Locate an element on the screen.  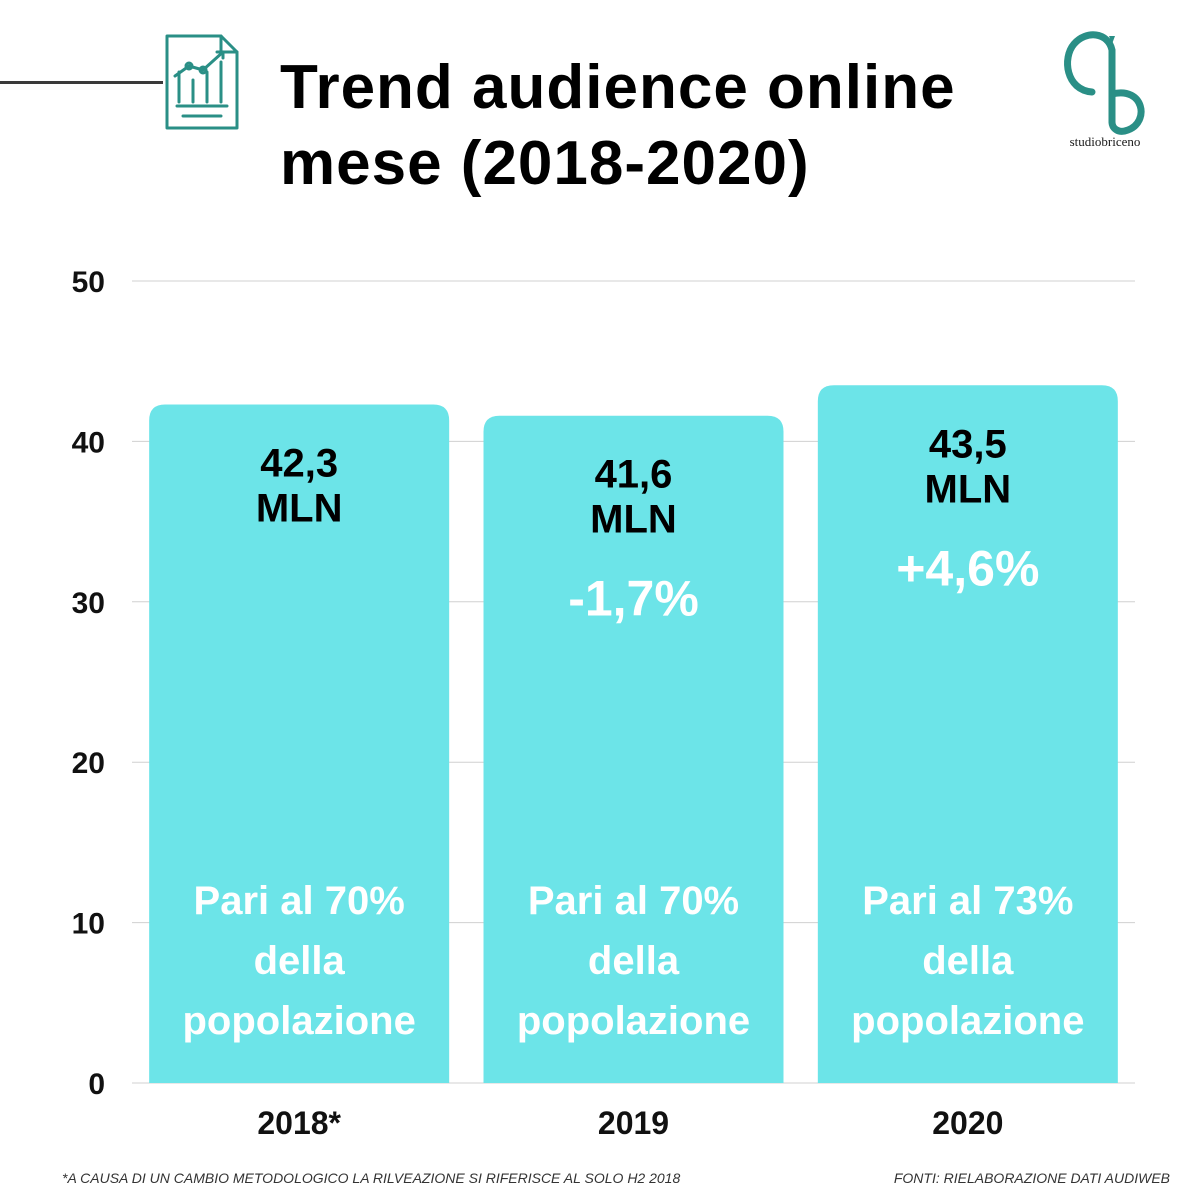
source-note: FONTI: RIELABORAZIONE DATI AUDIWEB is located at coordinates (1031, 1178).